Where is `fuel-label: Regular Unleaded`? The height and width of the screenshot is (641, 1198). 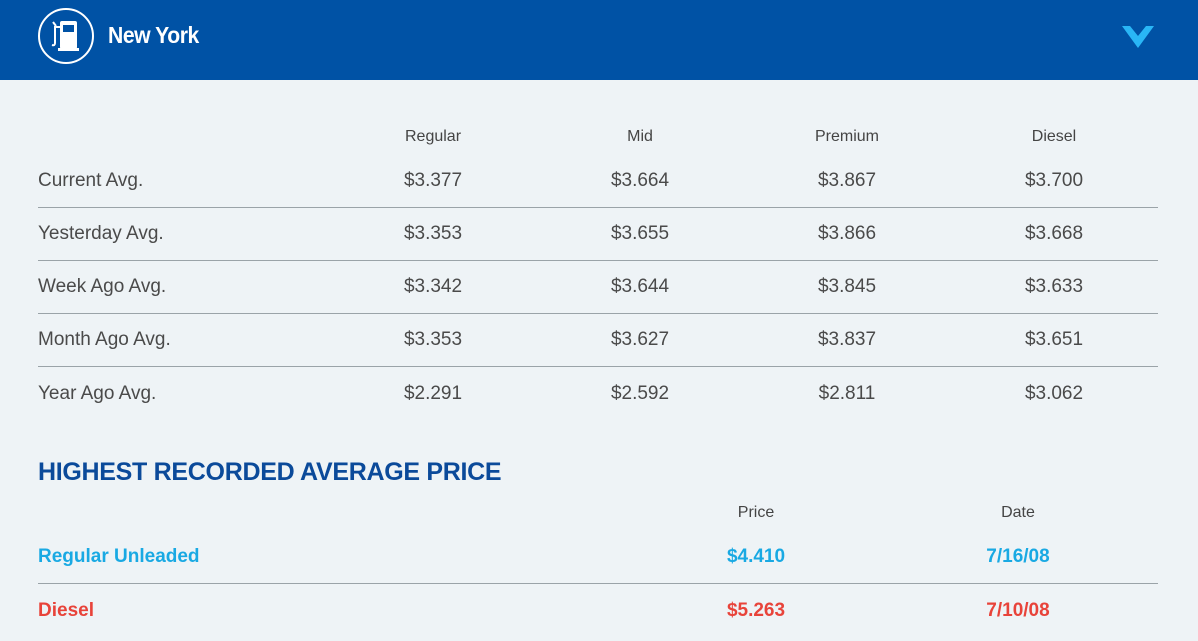
fuel-label: Regular Unleaded is located at coordinates (119, 556).